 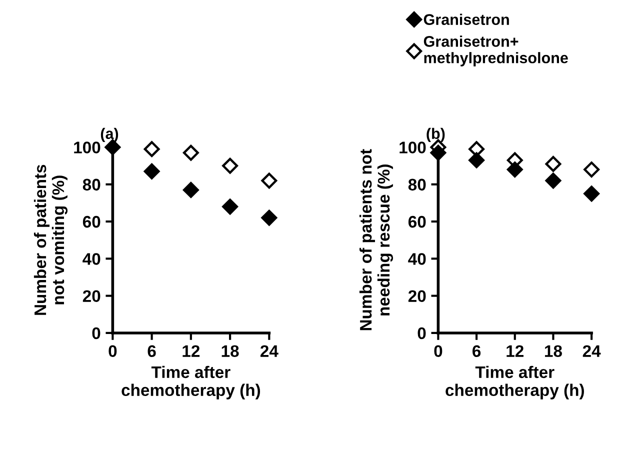 I want to click on legend-label: Granisetron, so click(x=466, y=19).